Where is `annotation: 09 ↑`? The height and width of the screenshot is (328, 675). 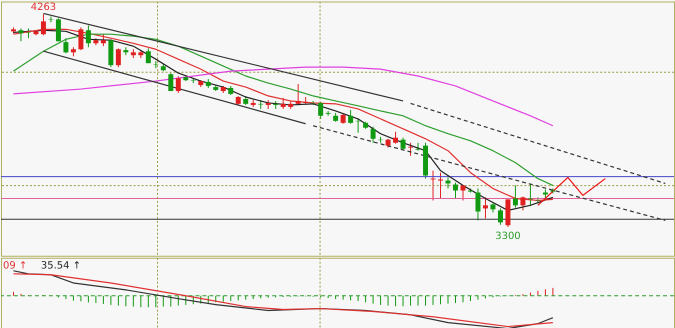 annotation: 09 ↑ is located at coordinates (15, 266).